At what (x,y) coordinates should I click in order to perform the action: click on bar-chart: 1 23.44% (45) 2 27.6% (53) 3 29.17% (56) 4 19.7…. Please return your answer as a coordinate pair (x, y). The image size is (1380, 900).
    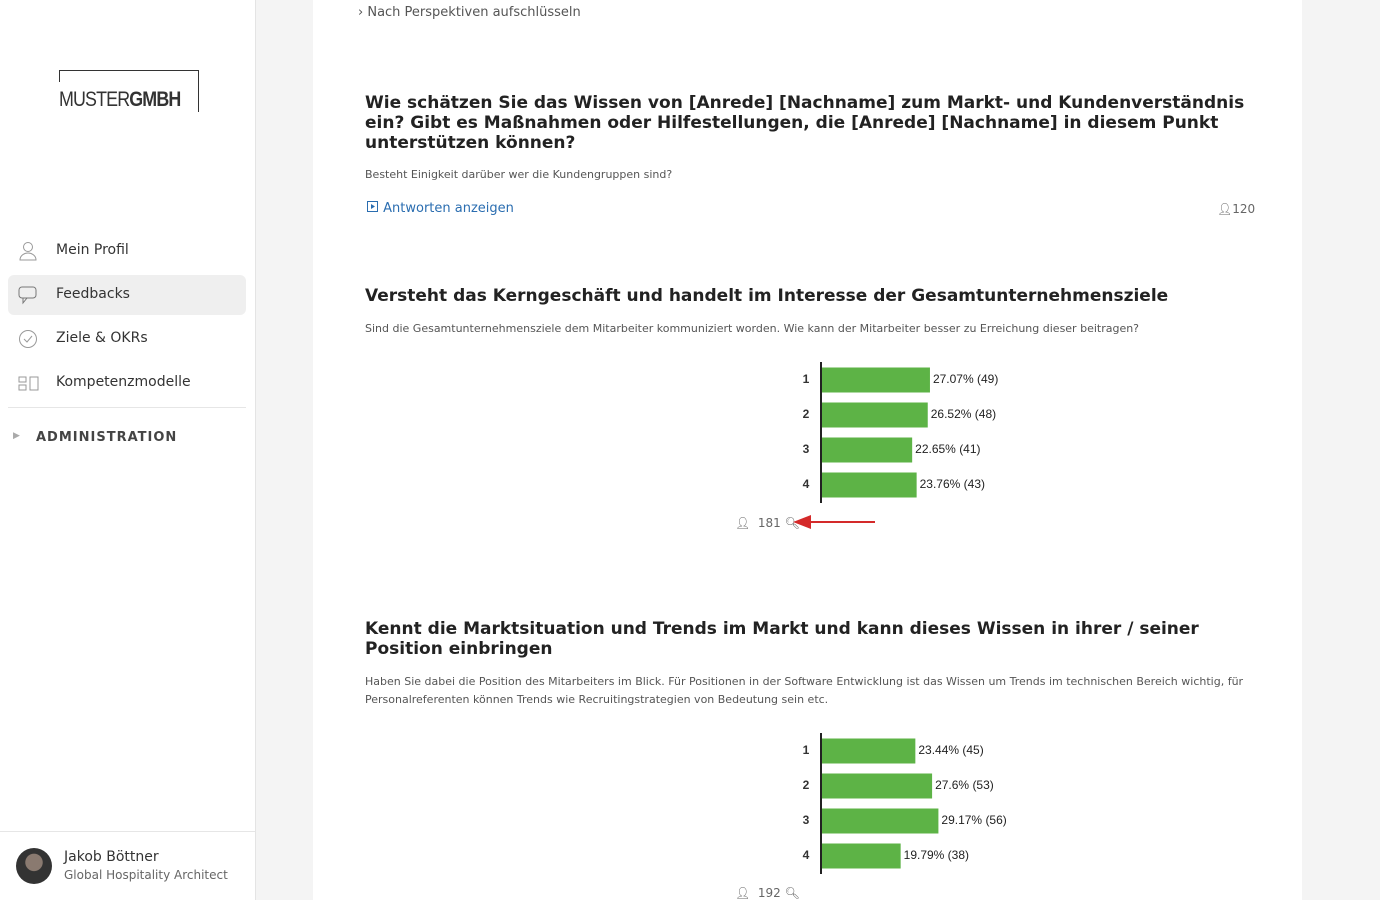
    Looking at the image, I should click on (905, 803).